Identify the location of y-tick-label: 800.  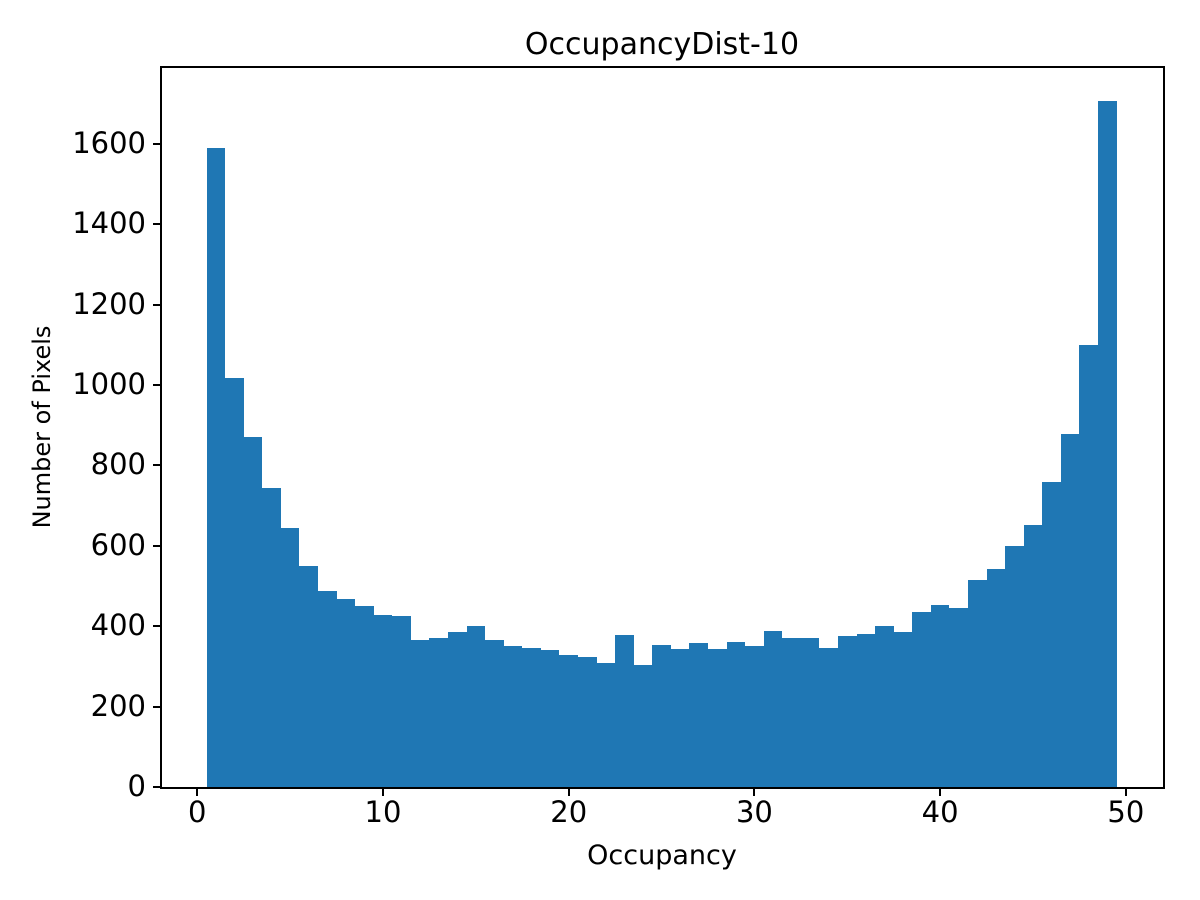
(118, 464).